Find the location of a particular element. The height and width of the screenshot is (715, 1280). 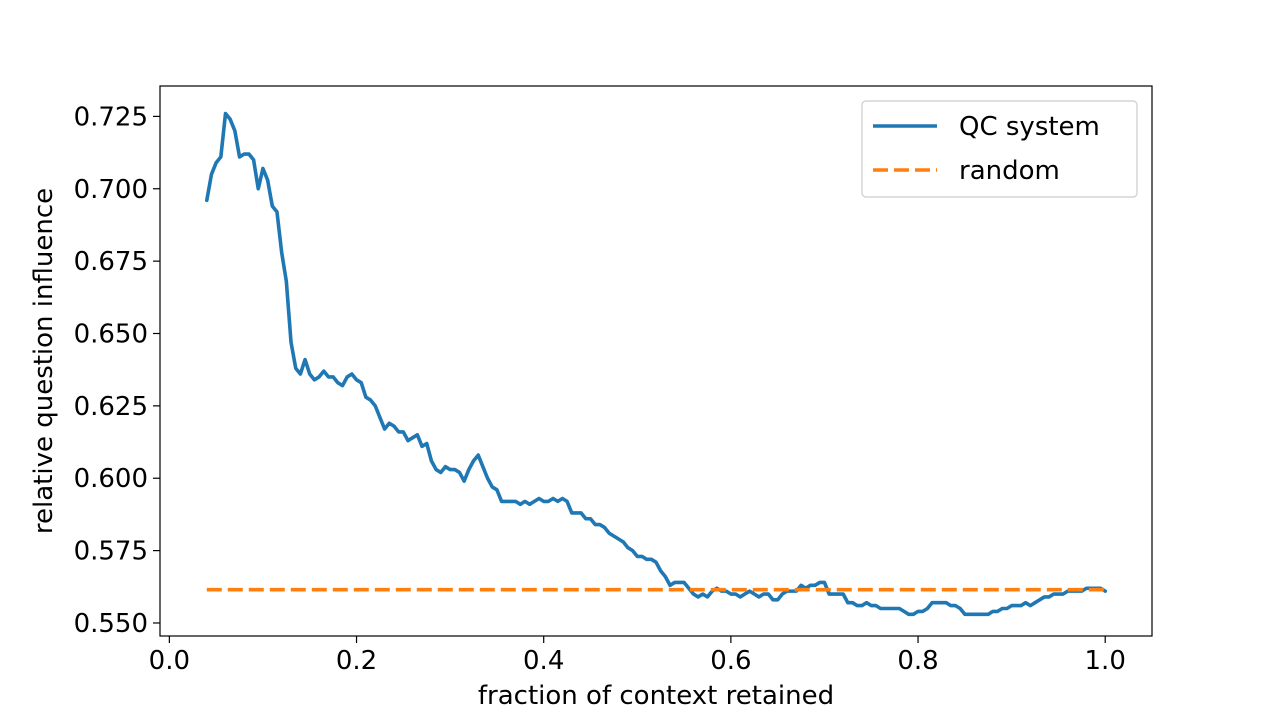

y-tick-label: 0.575 is located at coordinates (111, 552).